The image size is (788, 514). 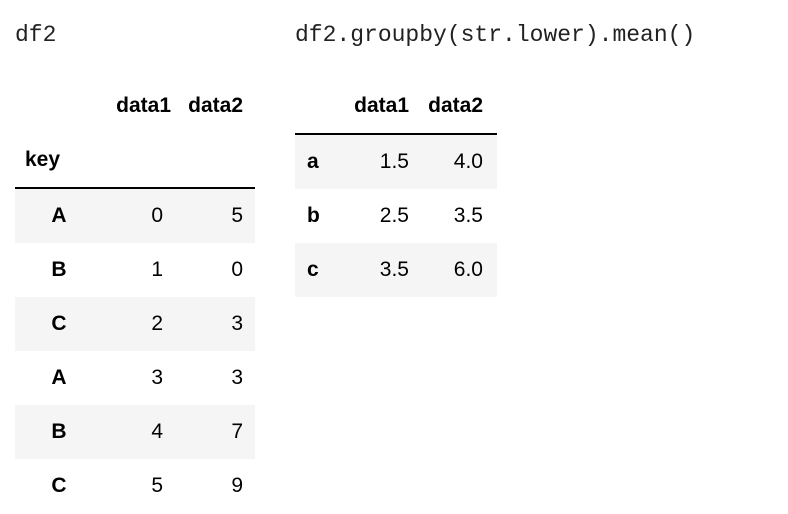 I want to click on table-row: c 3.5 6.0, so click(x=396, y=270).